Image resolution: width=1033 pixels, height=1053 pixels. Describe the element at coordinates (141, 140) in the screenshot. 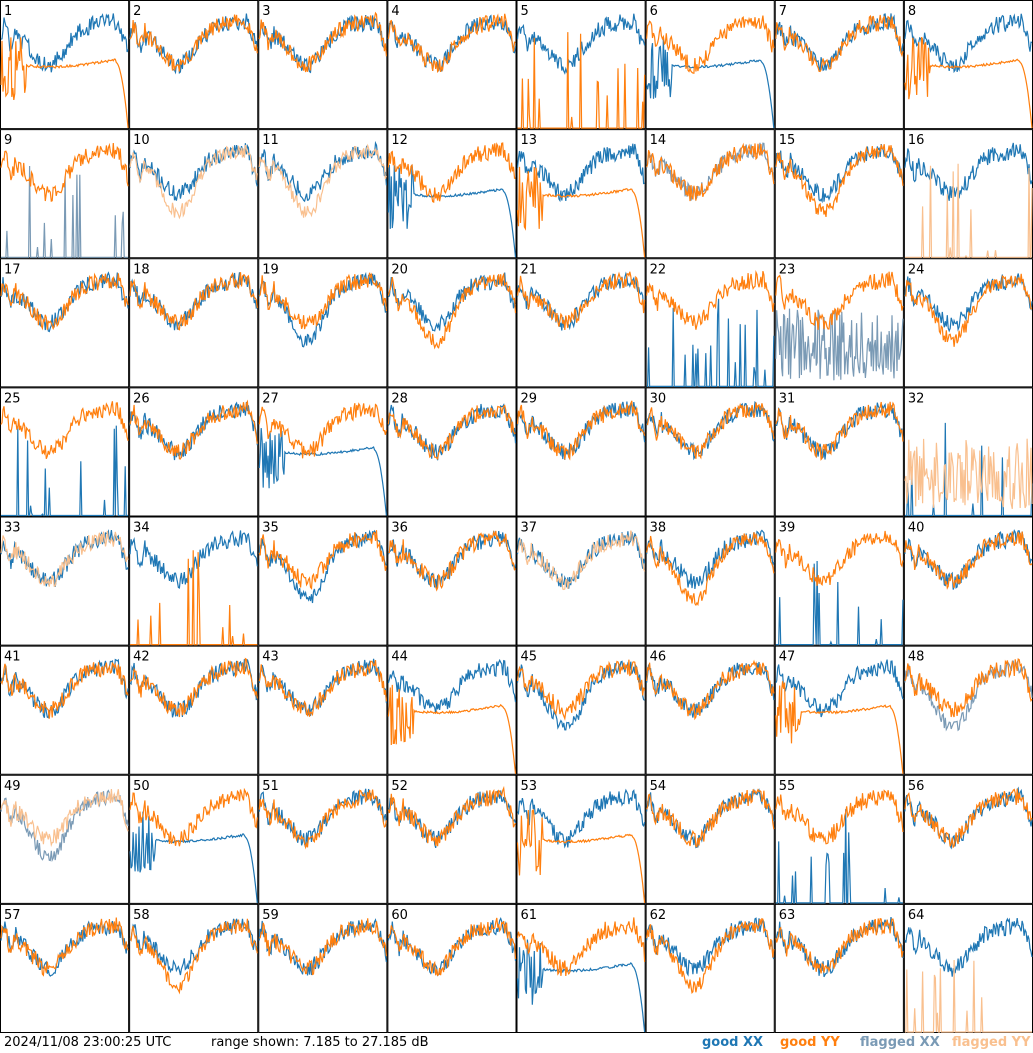

I see `tile-number-label: 10` at that location.